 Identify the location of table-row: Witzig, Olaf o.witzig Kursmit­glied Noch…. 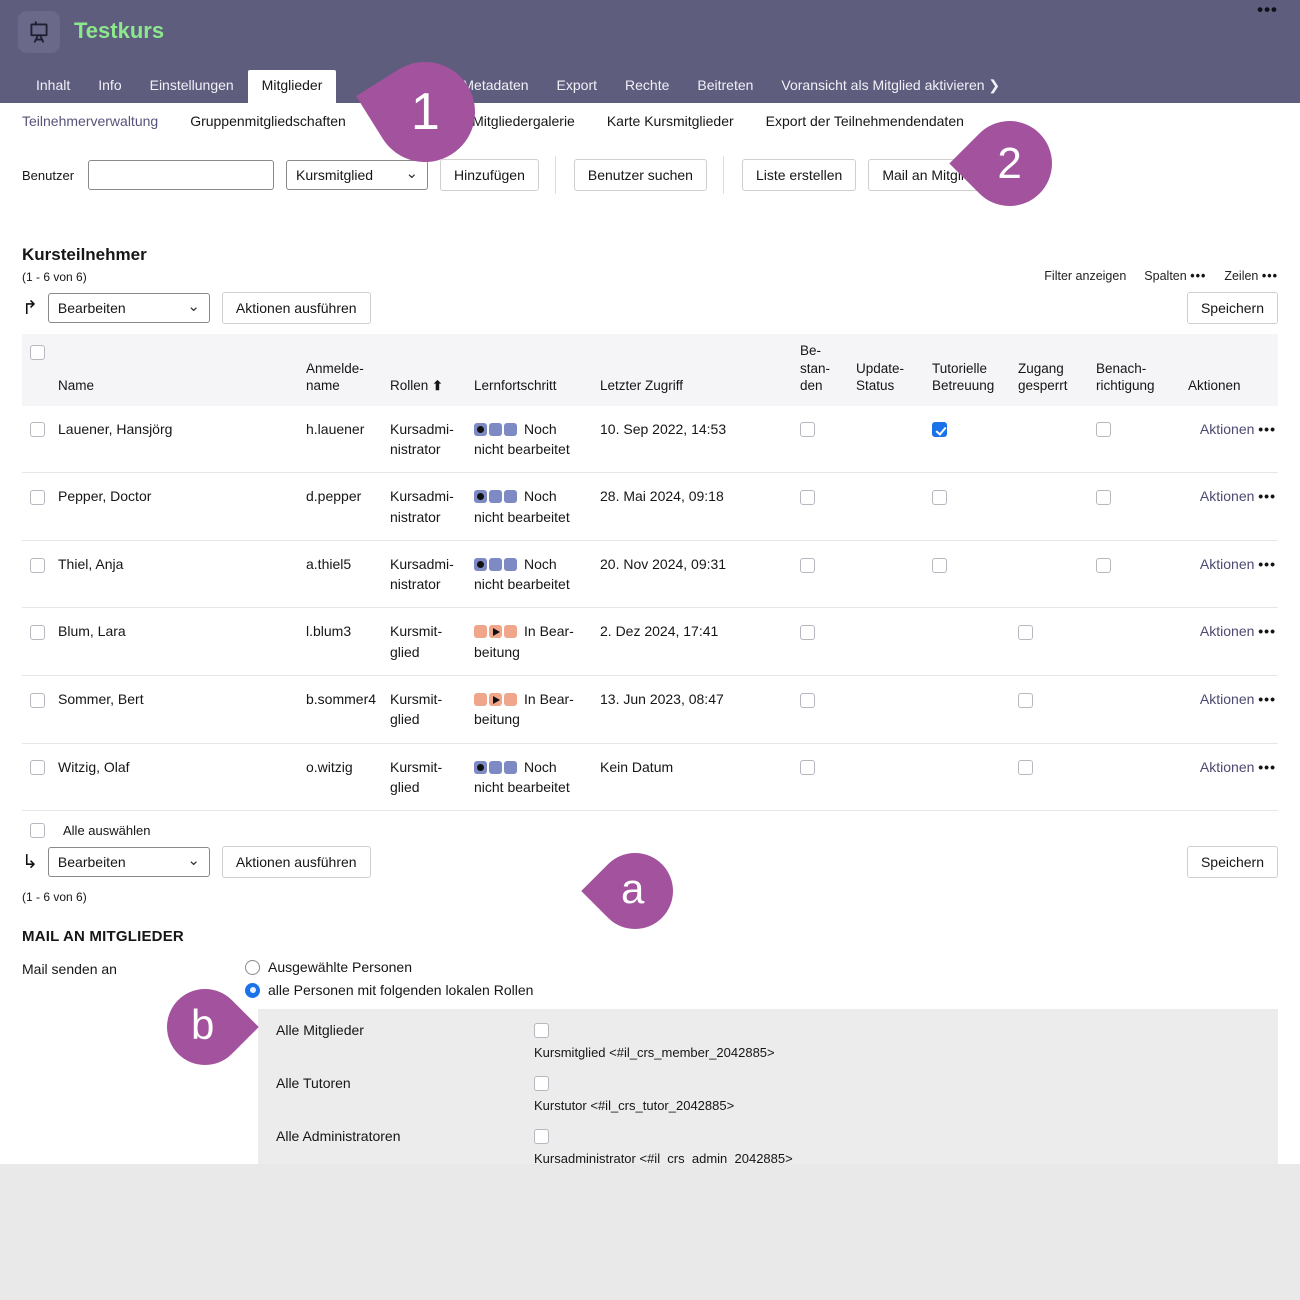
(650, 777).